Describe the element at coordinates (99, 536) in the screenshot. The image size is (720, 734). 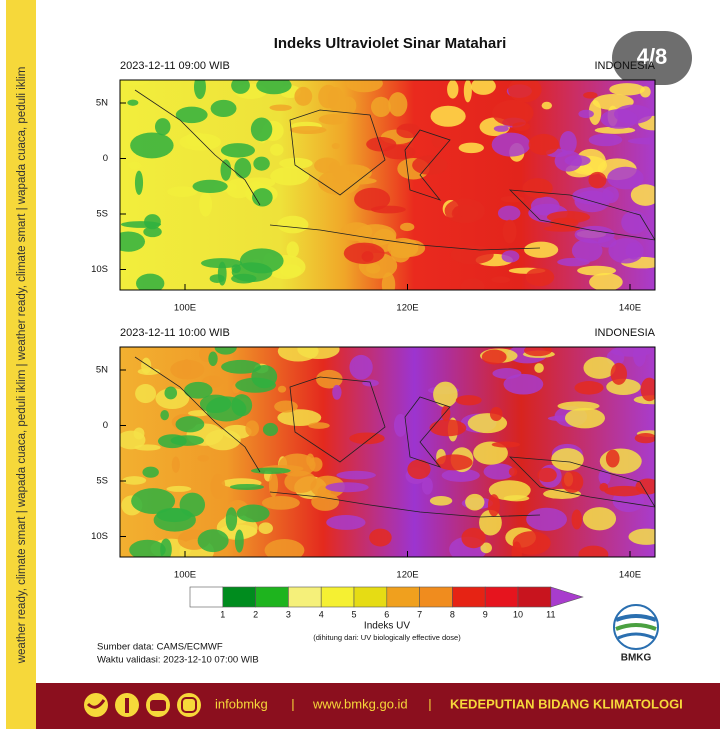
I see `lat-tick-label: 10S` at that location.